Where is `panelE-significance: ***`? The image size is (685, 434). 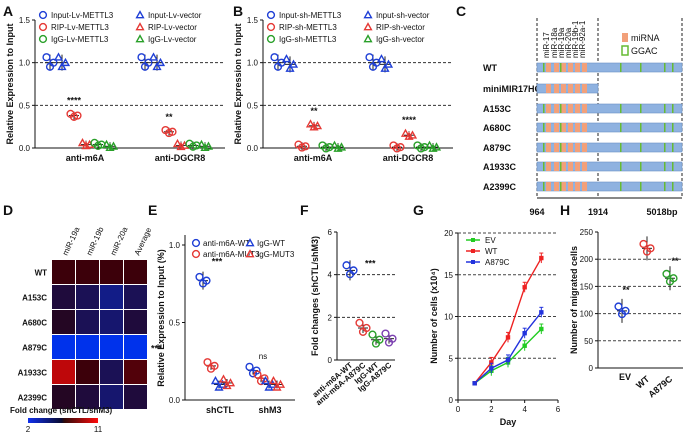 panelE-significance: *** is located at coordinates (217, 262).